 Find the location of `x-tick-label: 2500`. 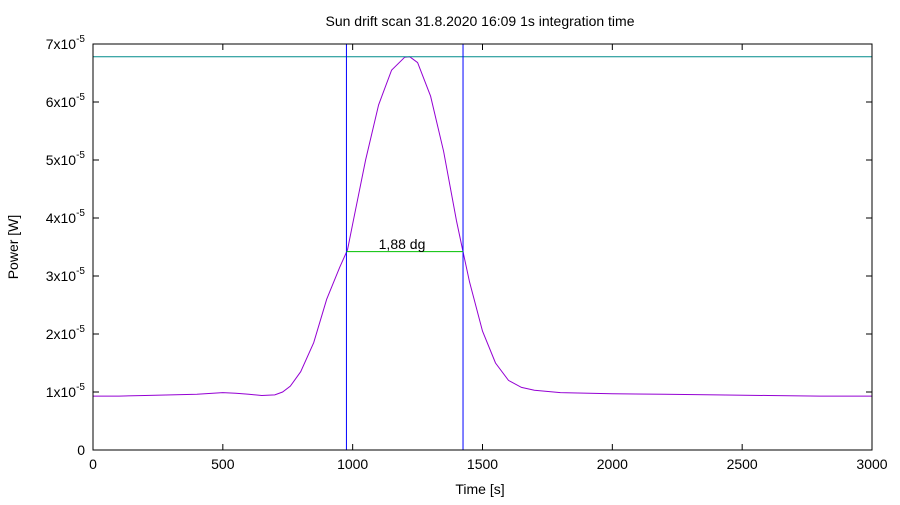

x-tick-label: 2500 is located at coordinates (742, 464).